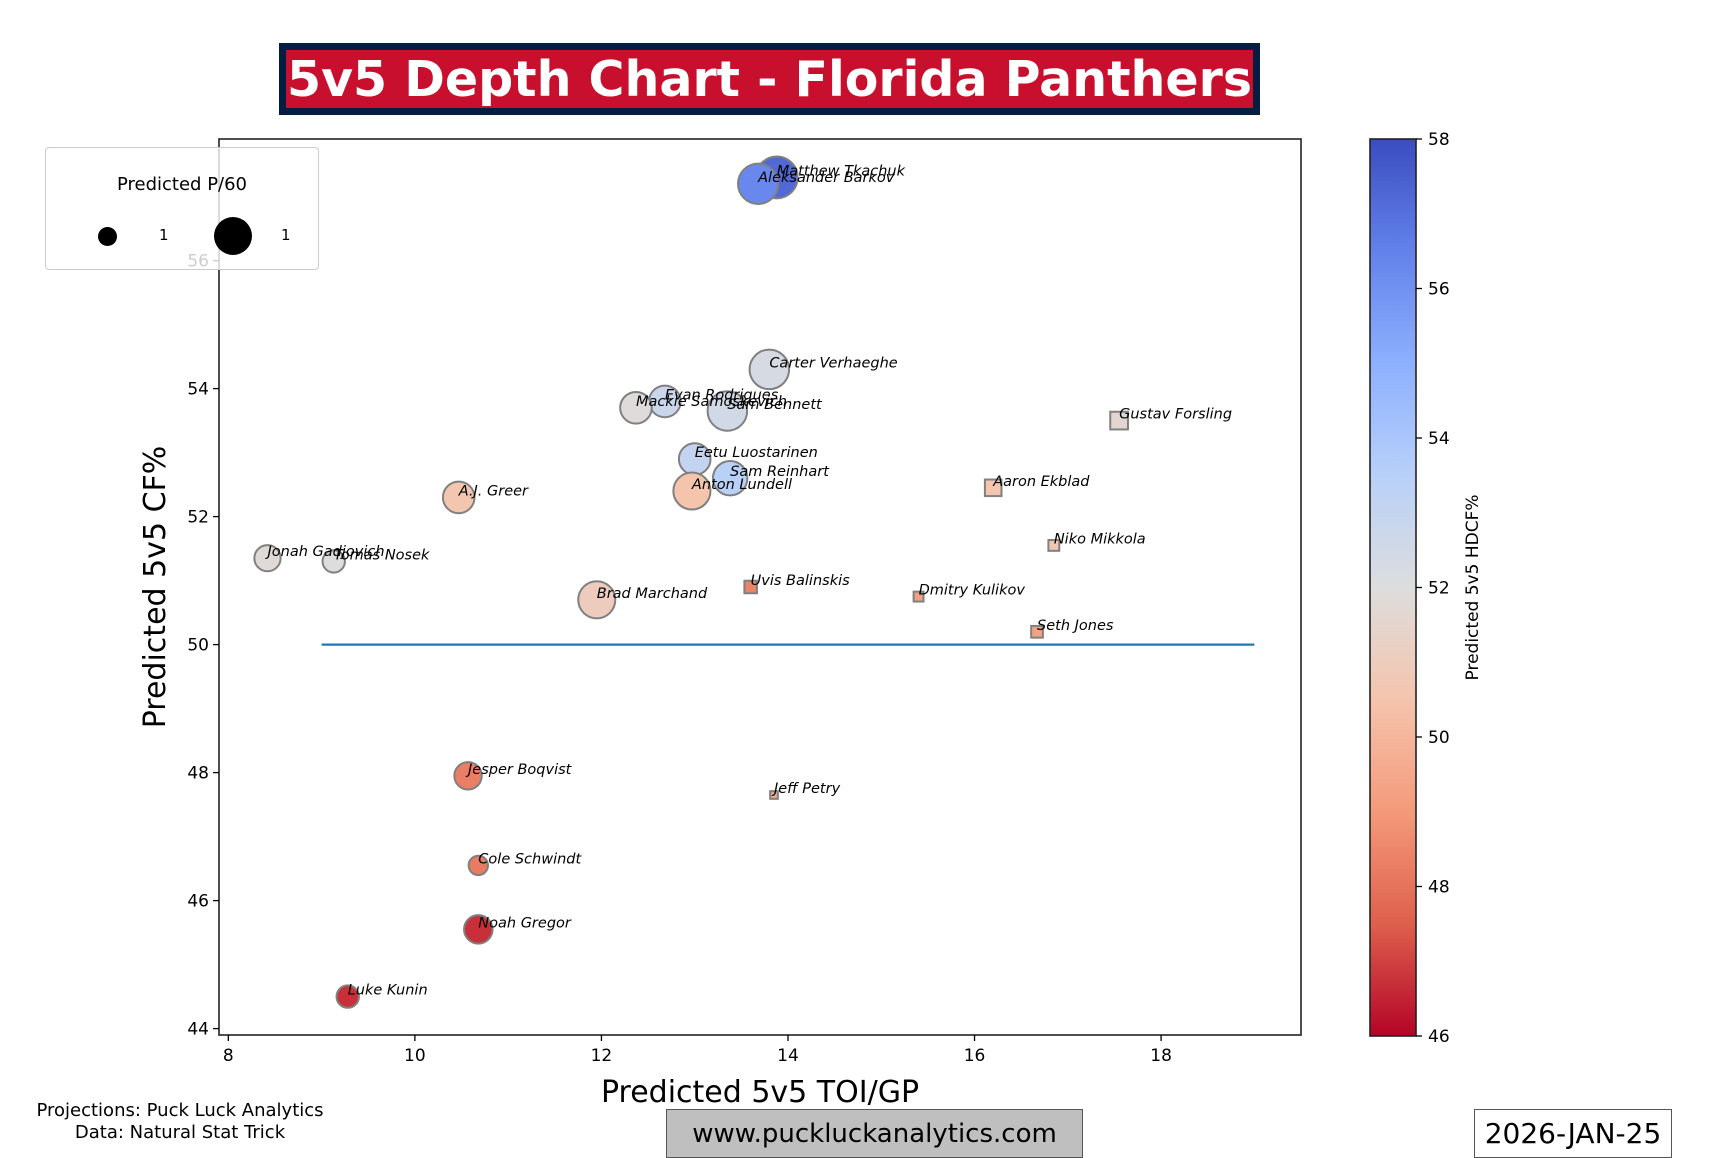 The width and height of the screenshot is (1728, 1158). I want to click on point-seth-jones, so click(1037, 631).